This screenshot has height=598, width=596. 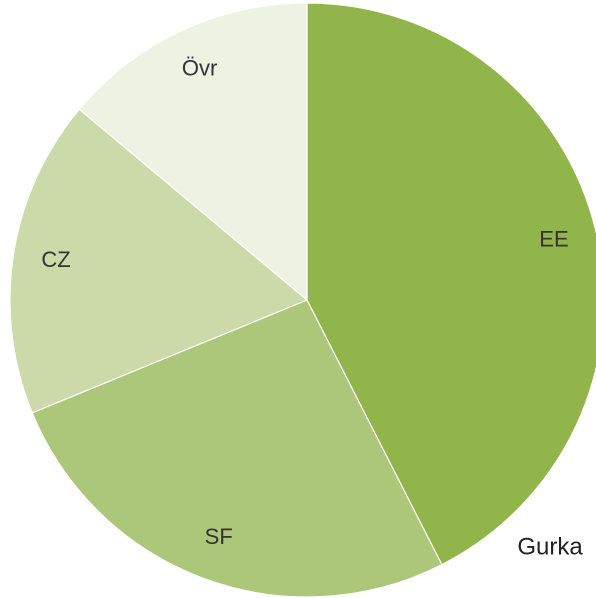 I want to click on slice-label: Övr, so click(x=199, y=68).